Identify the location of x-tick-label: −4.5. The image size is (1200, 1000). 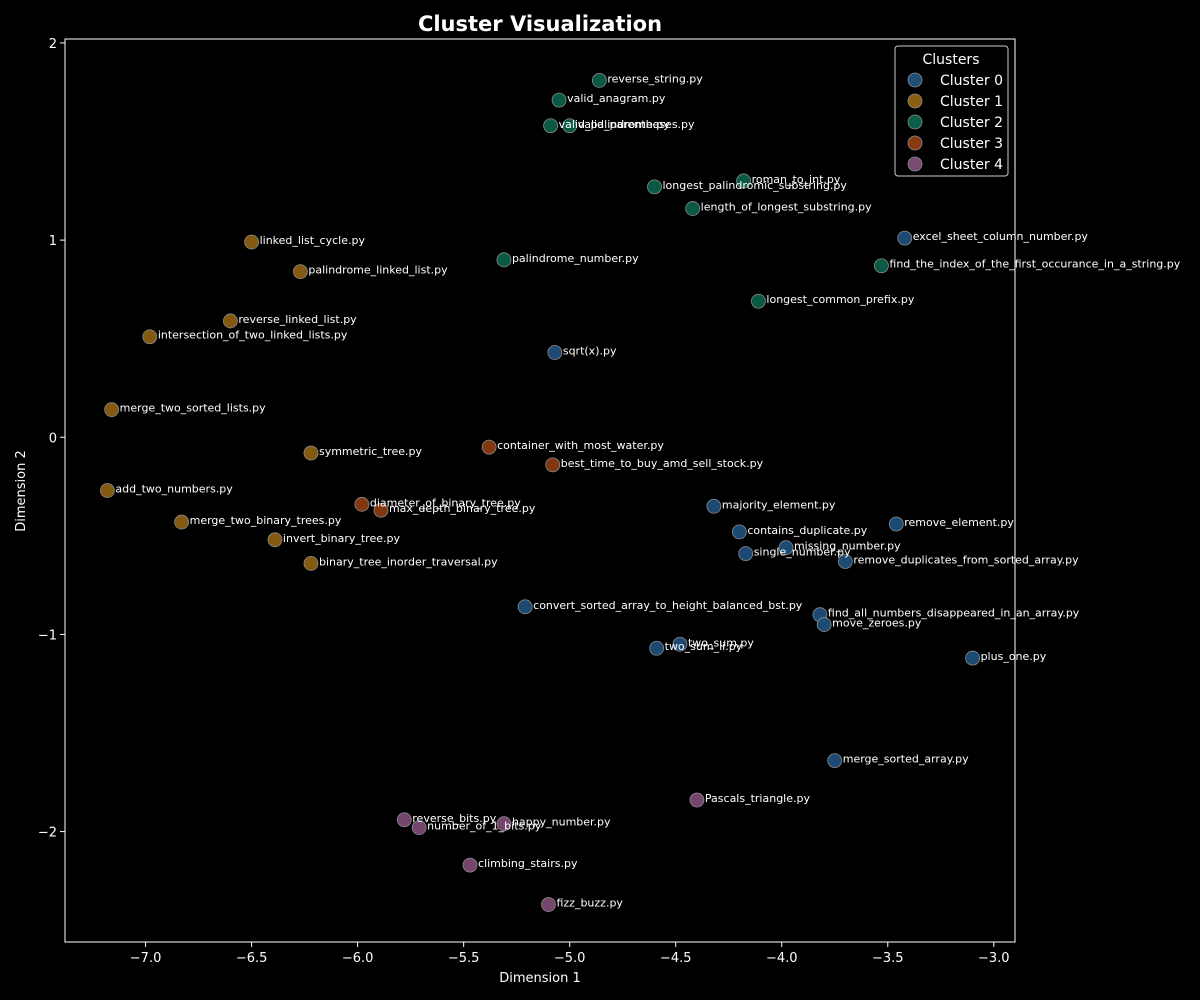
(676, 958).